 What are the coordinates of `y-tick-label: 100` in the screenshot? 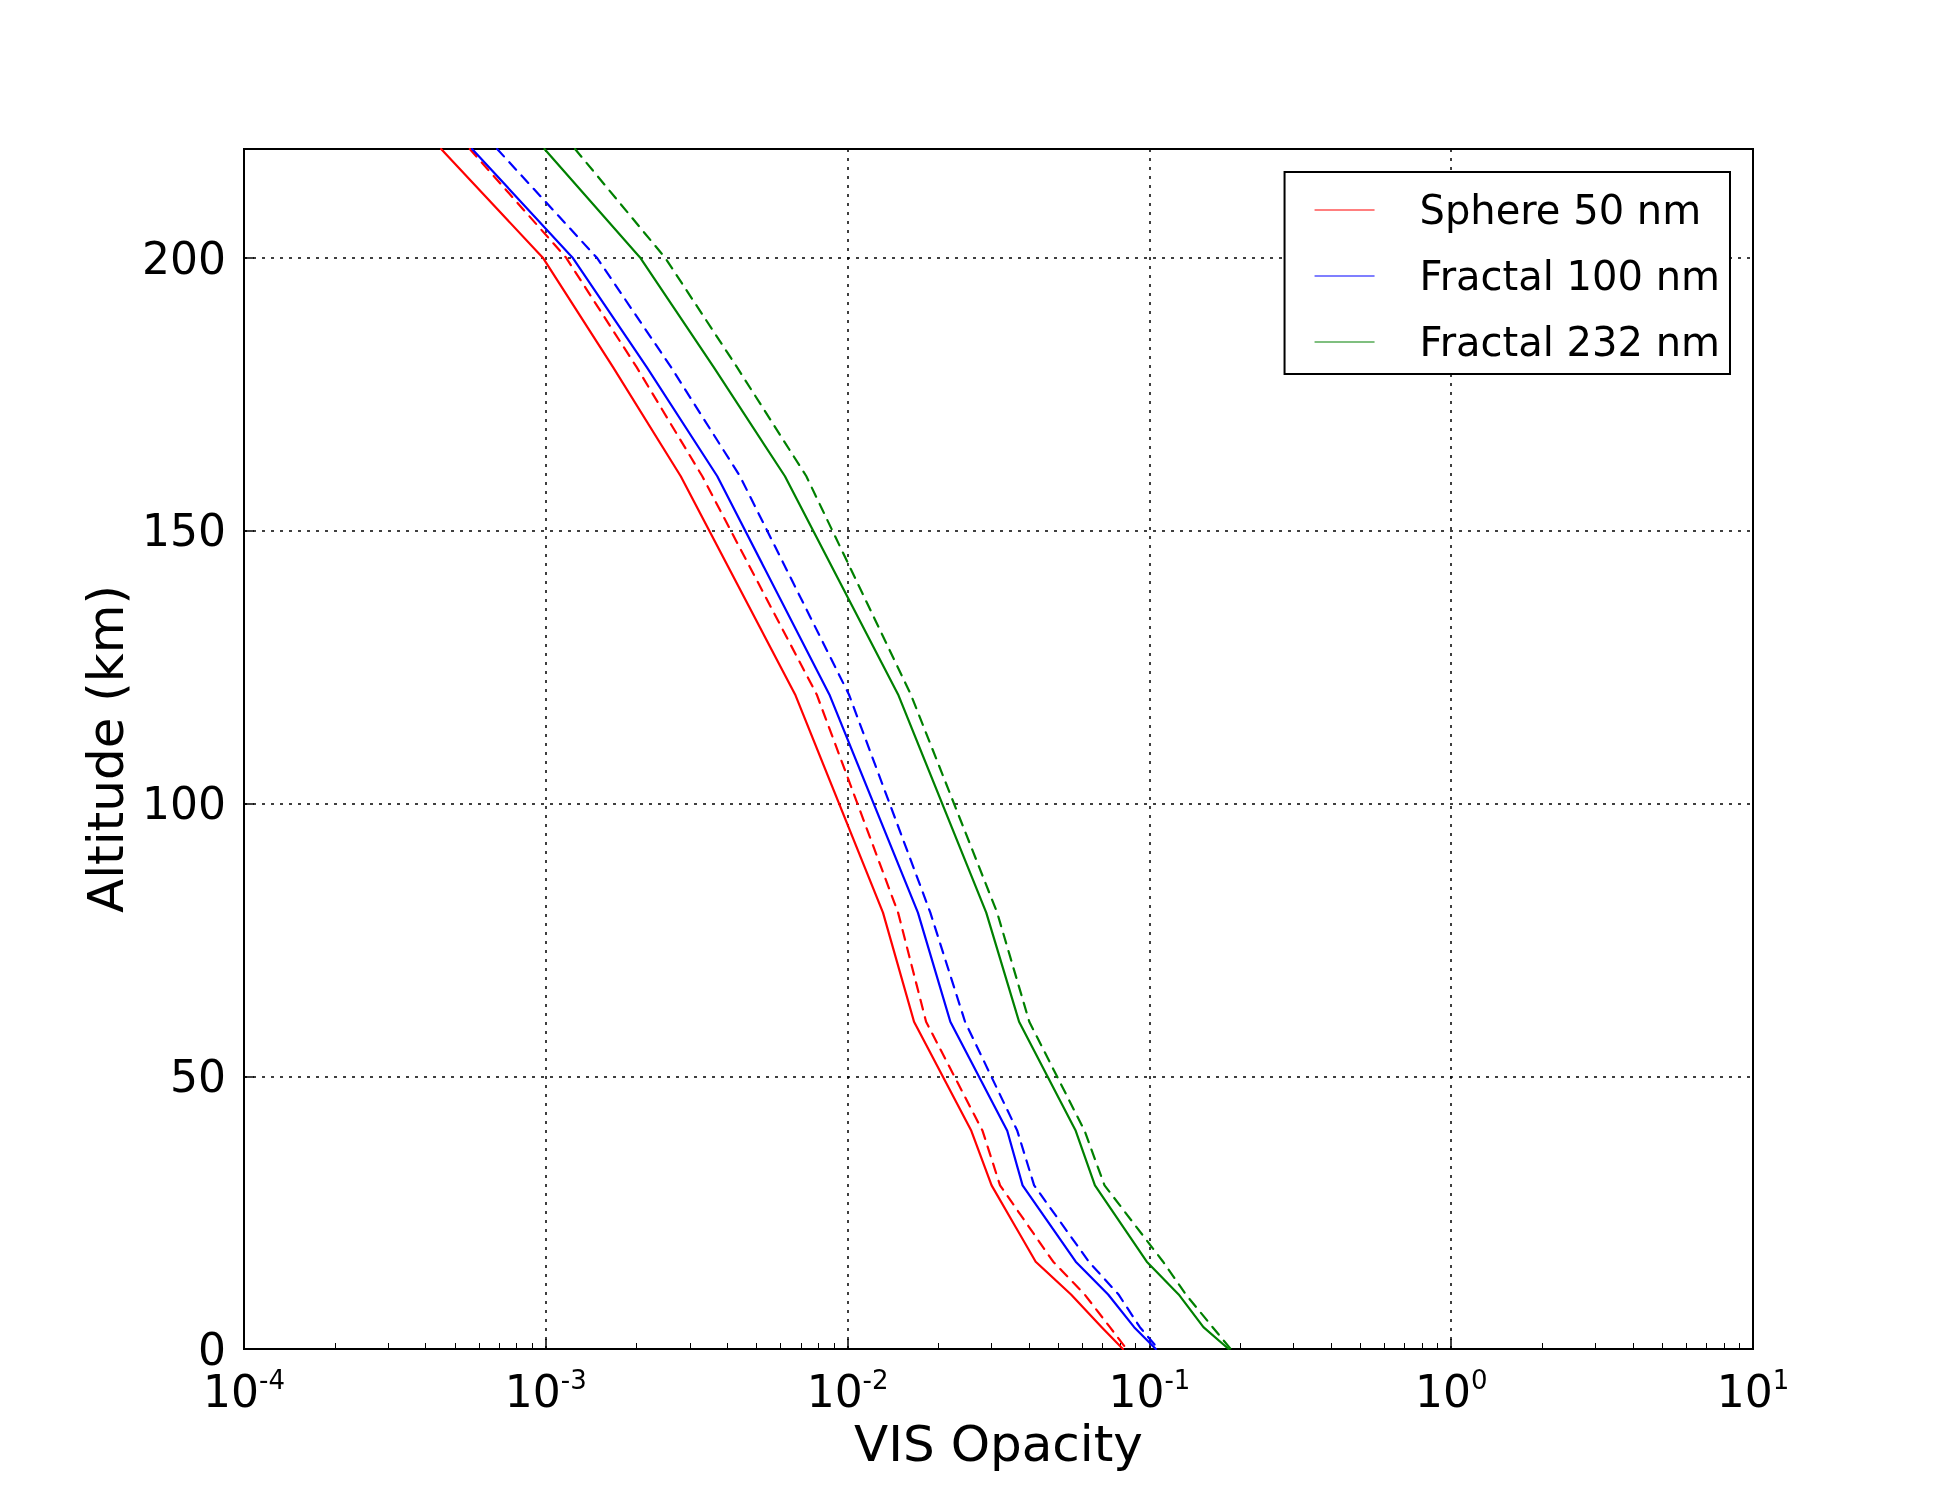 It's located at (184, 804).